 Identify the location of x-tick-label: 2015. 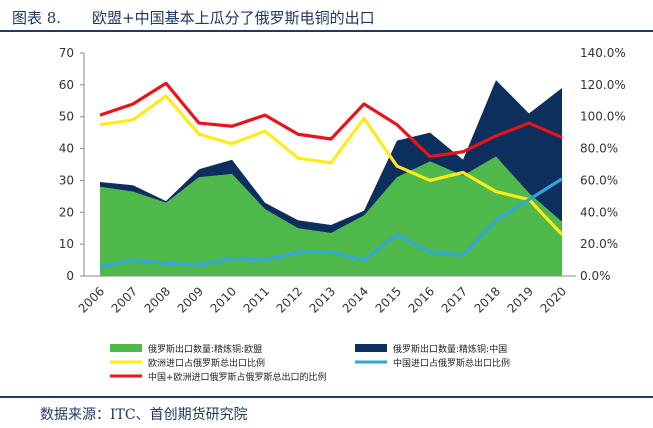
(388, 299).